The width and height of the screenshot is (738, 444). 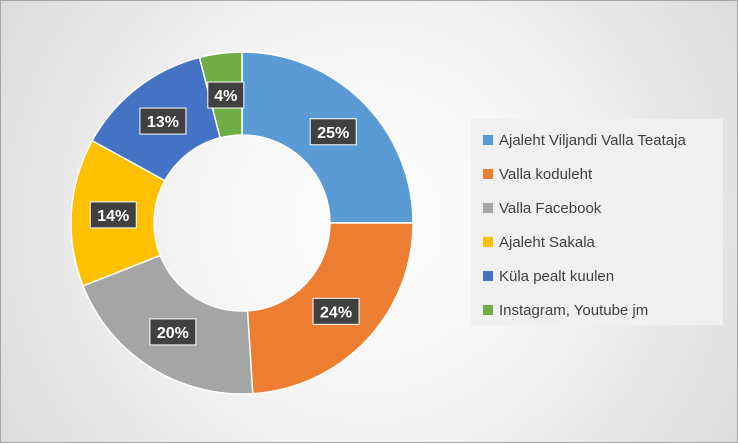 I want to click on data-label: 13%, so click(x=163, y=122).